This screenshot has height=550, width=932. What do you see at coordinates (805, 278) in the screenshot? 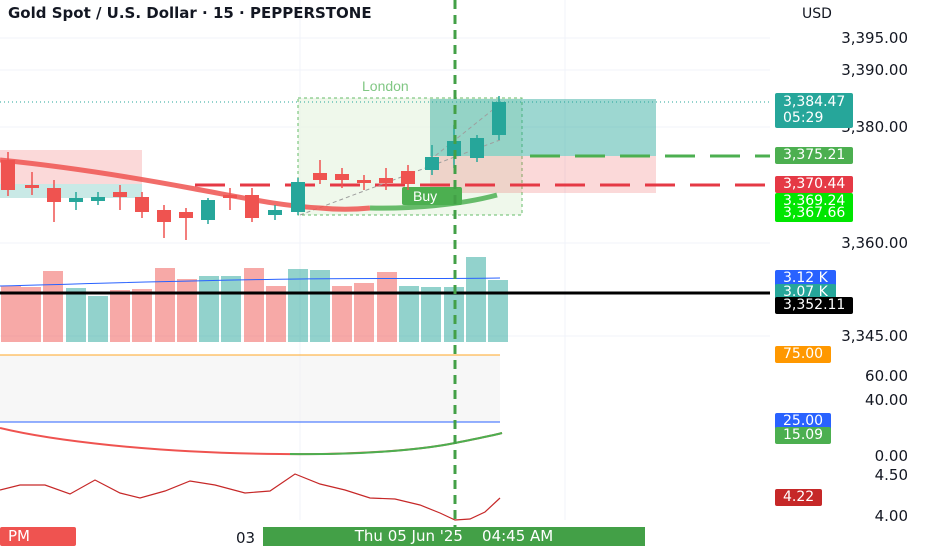
I see `volume-a-badge: 3.12 K` at bounding box center [805, 278].